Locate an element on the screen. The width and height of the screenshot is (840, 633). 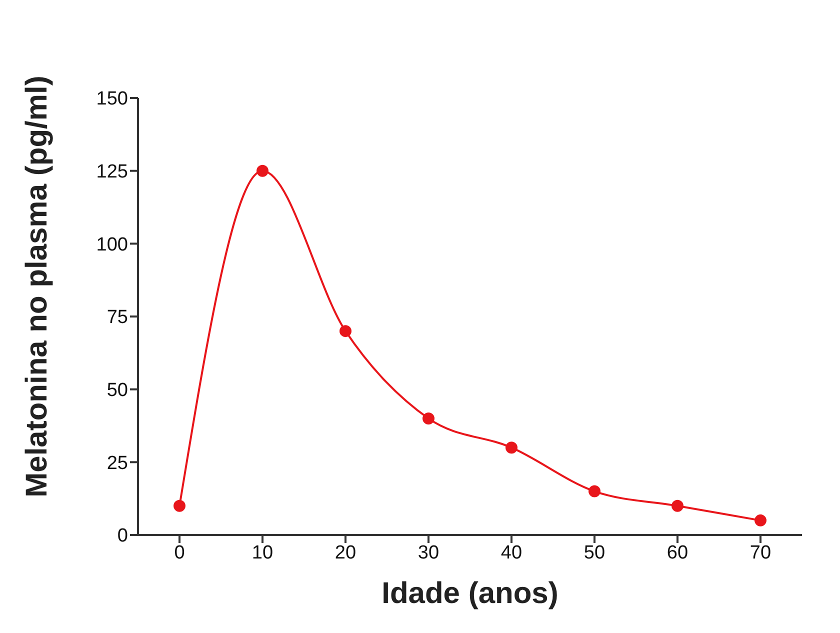
x-tick-label: 10 is located at coordinates (263, 553).